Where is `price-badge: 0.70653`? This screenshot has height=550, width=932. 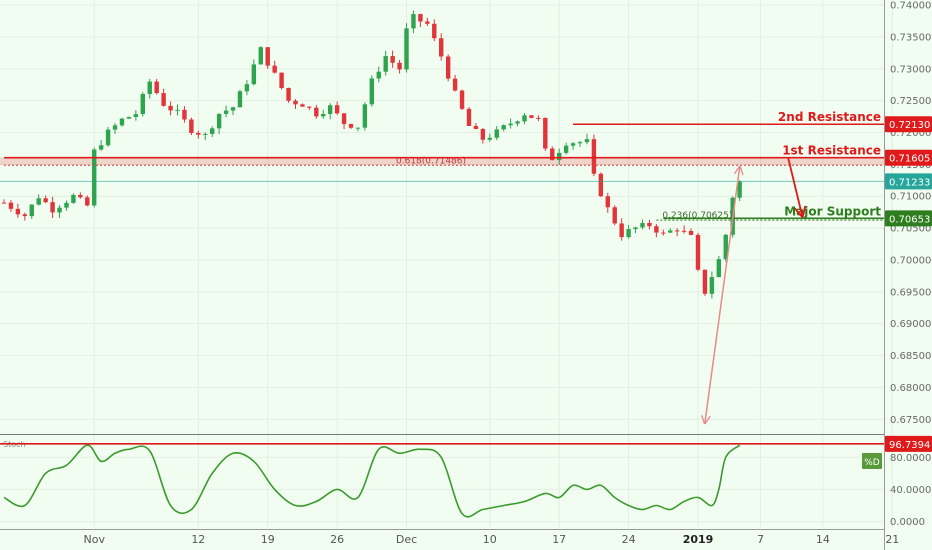
price-badge: 0.70653 is located at coordinates (908, 218).